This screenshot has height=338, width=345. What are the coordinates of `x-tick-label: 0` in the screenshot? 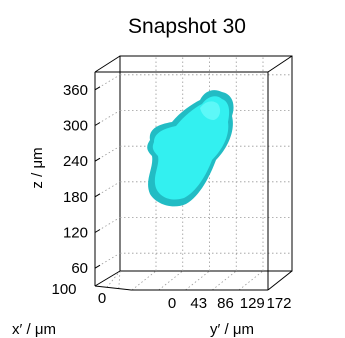 It's located at (102, 298).